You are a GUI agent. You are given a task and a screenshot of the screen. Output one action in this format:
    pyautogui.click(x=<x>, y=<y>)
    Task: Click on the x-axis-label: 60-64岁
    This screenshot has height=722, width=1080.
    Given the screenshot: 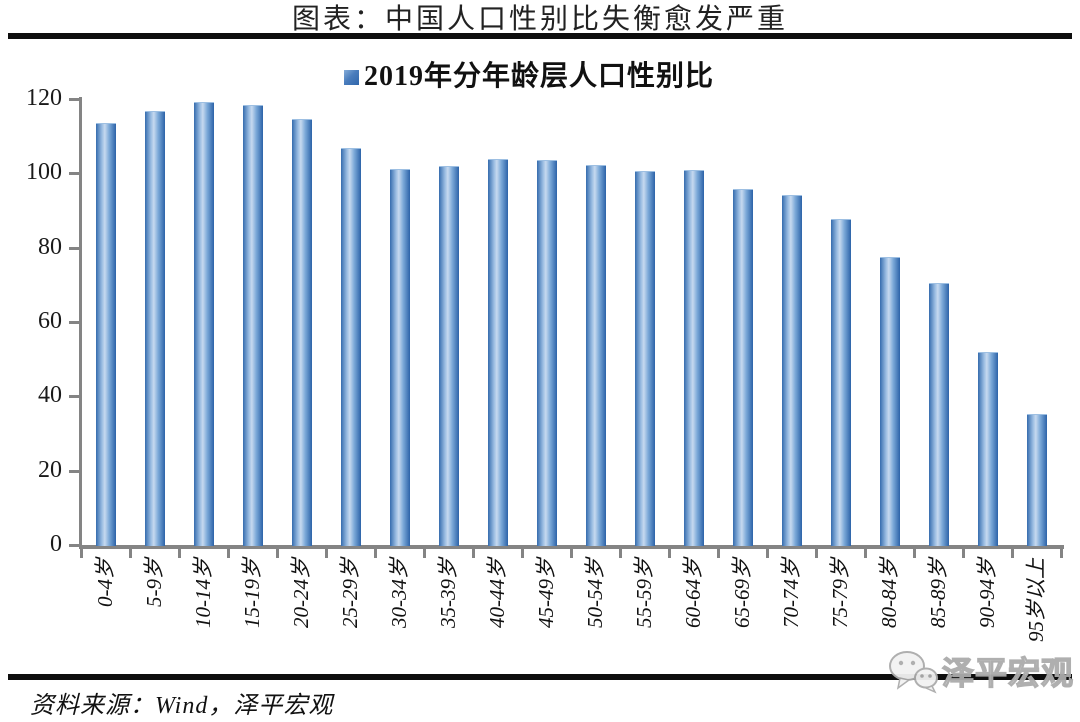 What is the action you would take?
    pyautogui.click(x=692, y=593)
    